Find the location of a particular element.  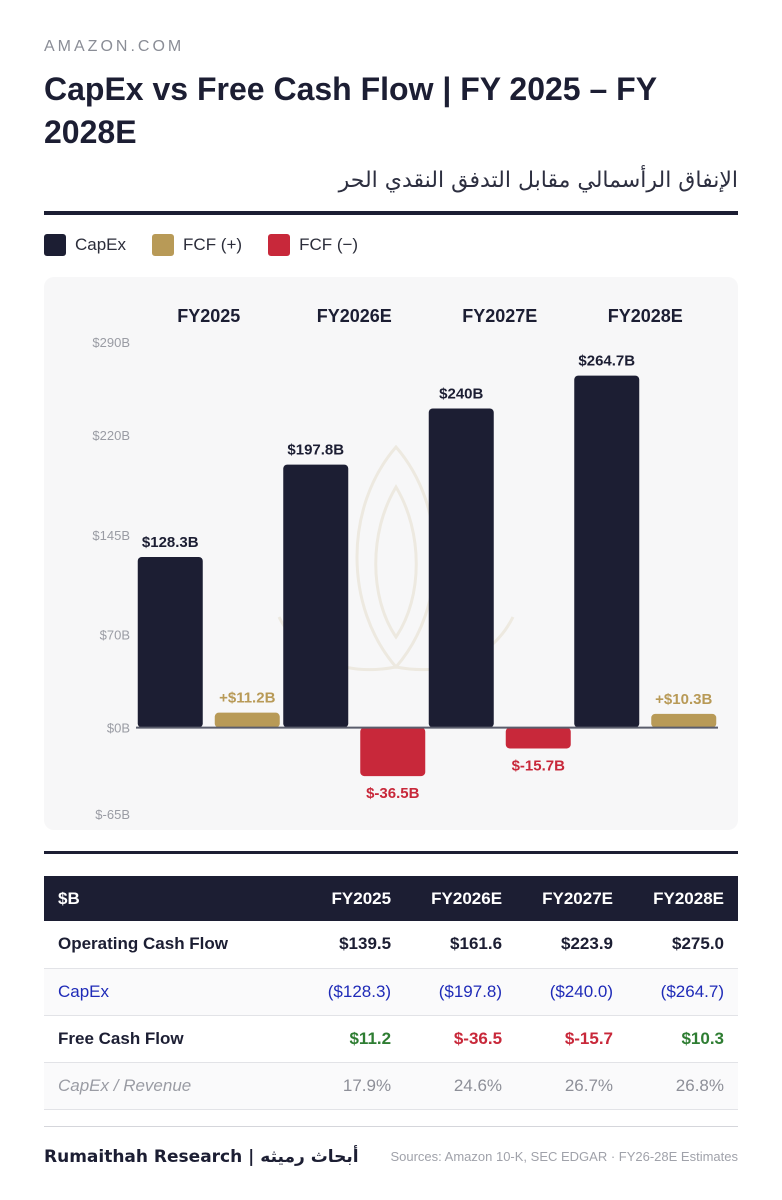

category-label: FY2028E is located at coordinates (645, 316).